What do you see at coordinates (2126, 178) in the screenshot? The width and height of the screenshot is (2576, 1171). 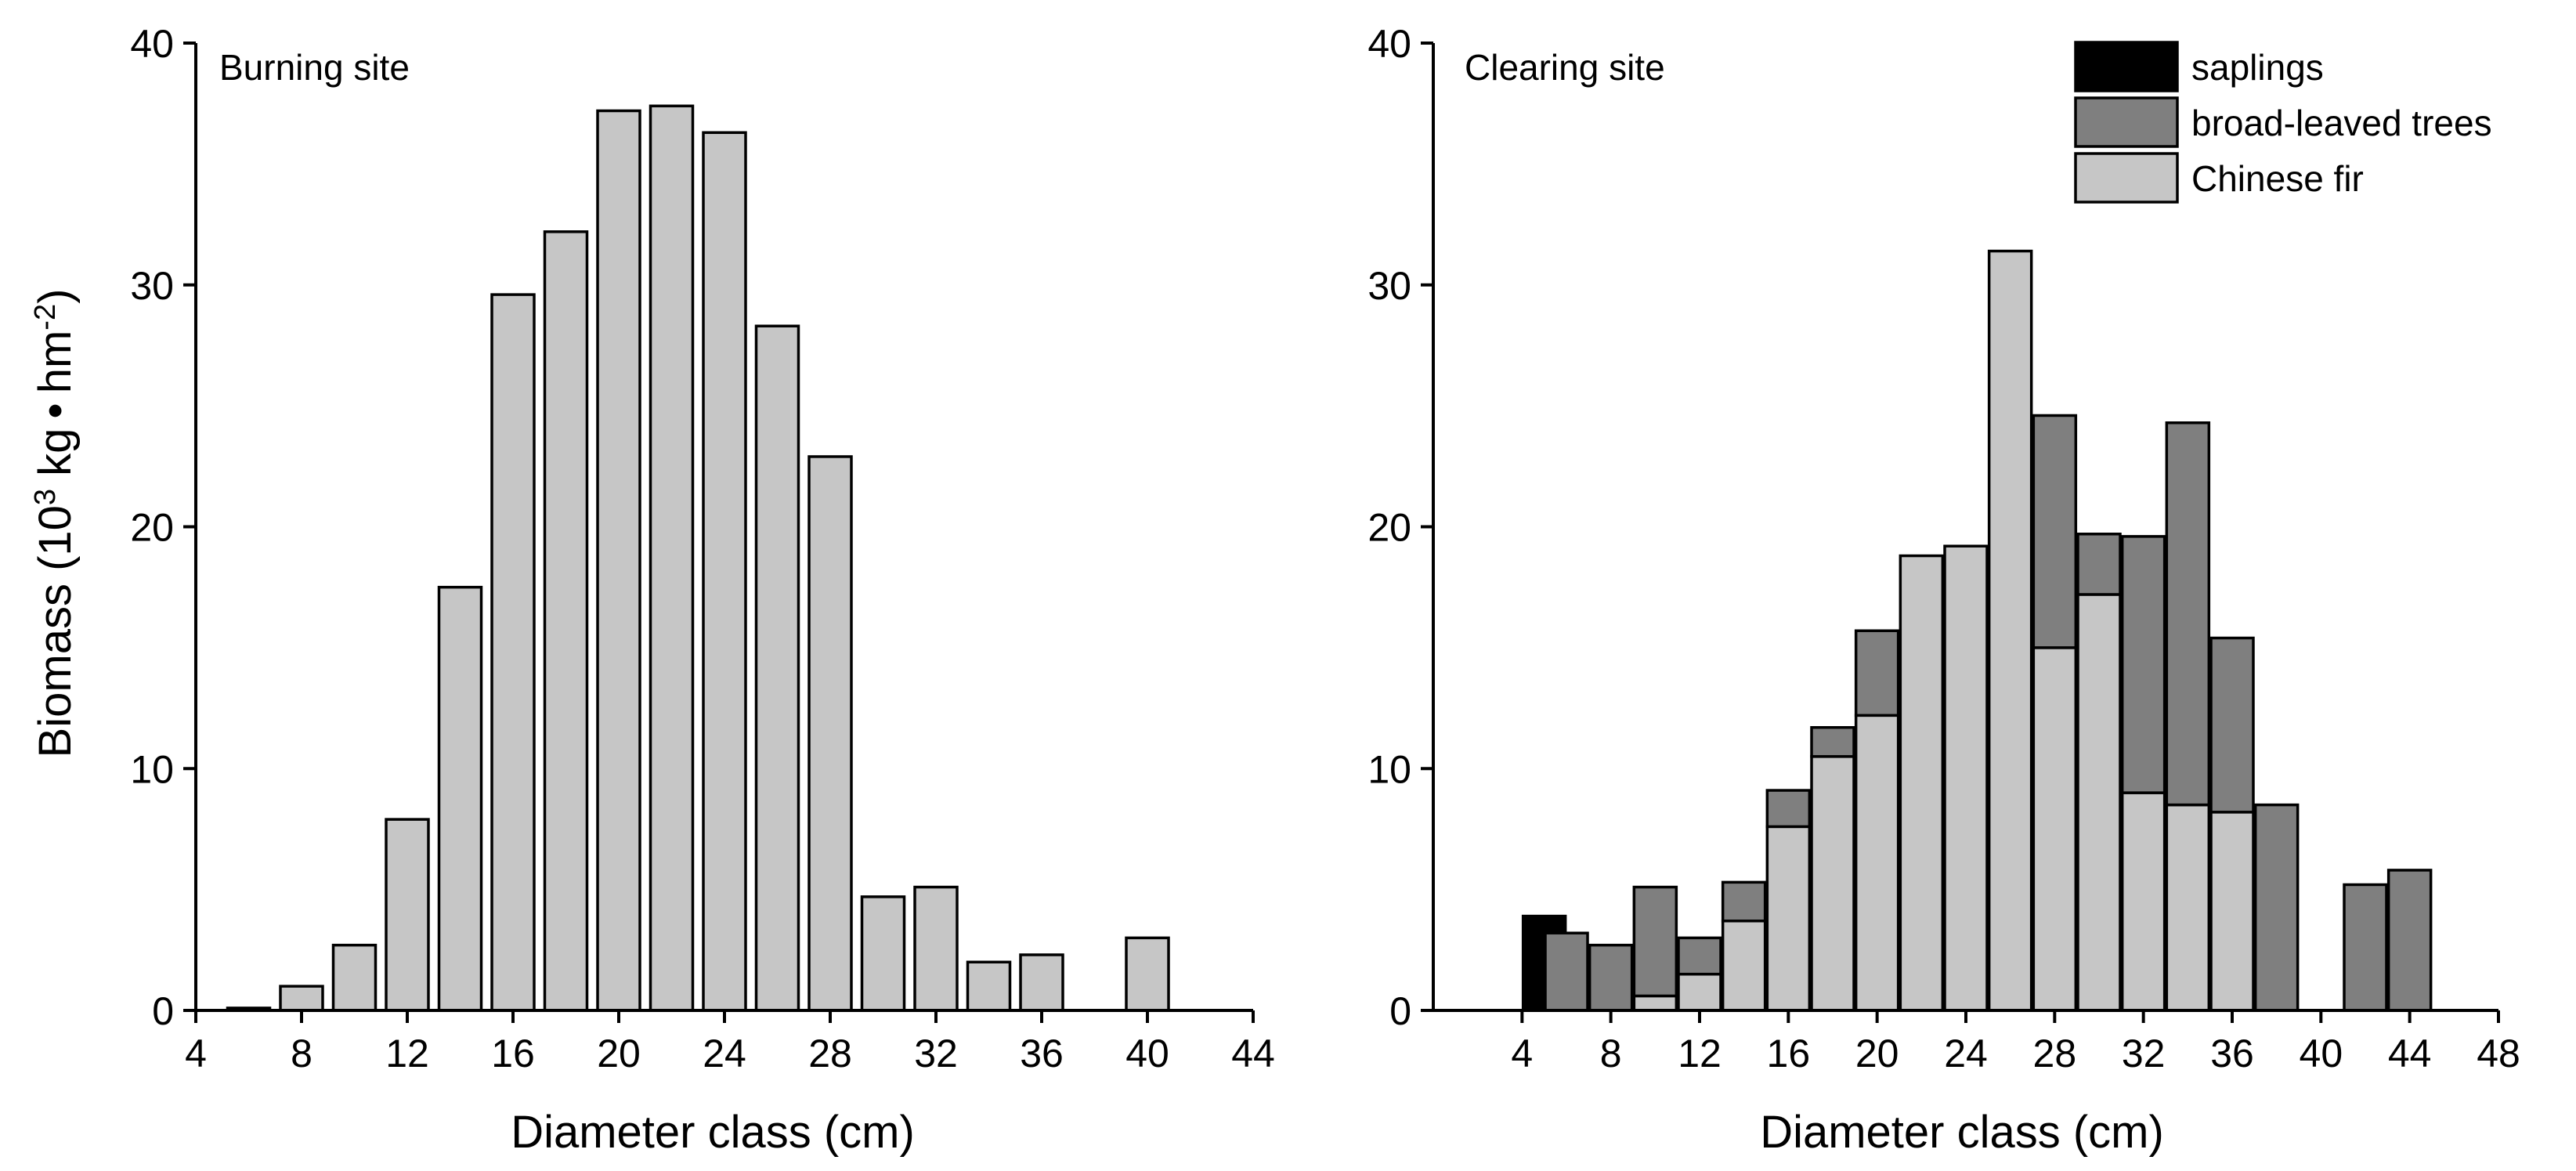 I see `legend-swatch-chinese-fir` at bounding box center [2126, 178].